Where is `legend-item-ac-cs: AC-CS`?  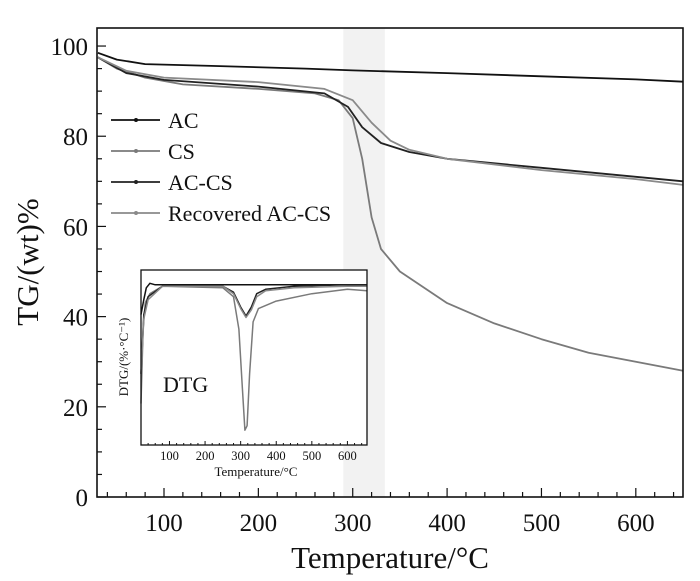
legend-item-ac-cs: AC-CS is located at coordinates (172, 182).